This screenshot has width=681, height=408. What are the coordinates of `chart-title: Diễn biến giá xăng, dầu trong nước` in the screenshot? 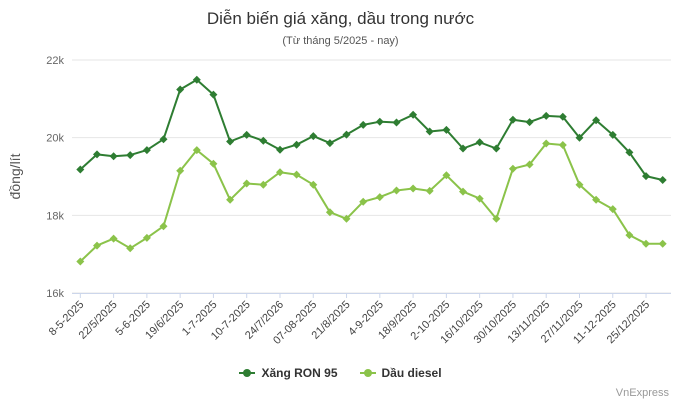 It's located at (340, 18).